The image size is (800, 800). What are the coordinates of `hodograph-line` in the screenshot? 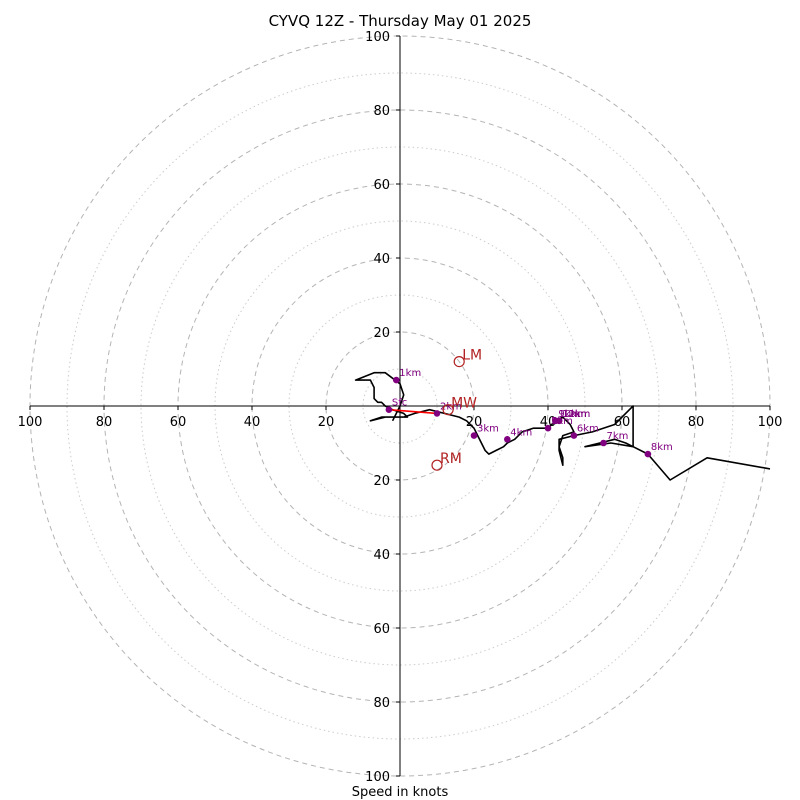 It's located at (562, 426).